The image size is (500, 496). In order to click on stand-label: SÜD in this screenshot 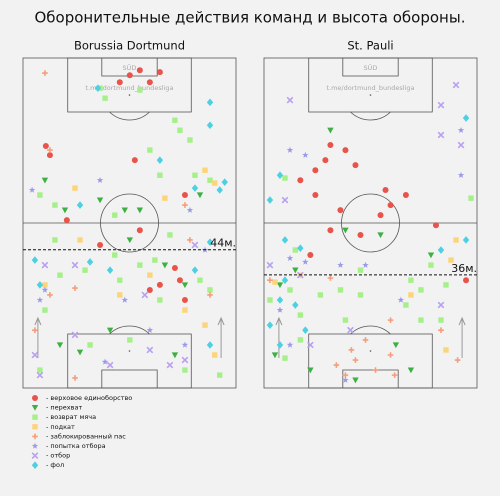, I will do `click(371, 67)`.